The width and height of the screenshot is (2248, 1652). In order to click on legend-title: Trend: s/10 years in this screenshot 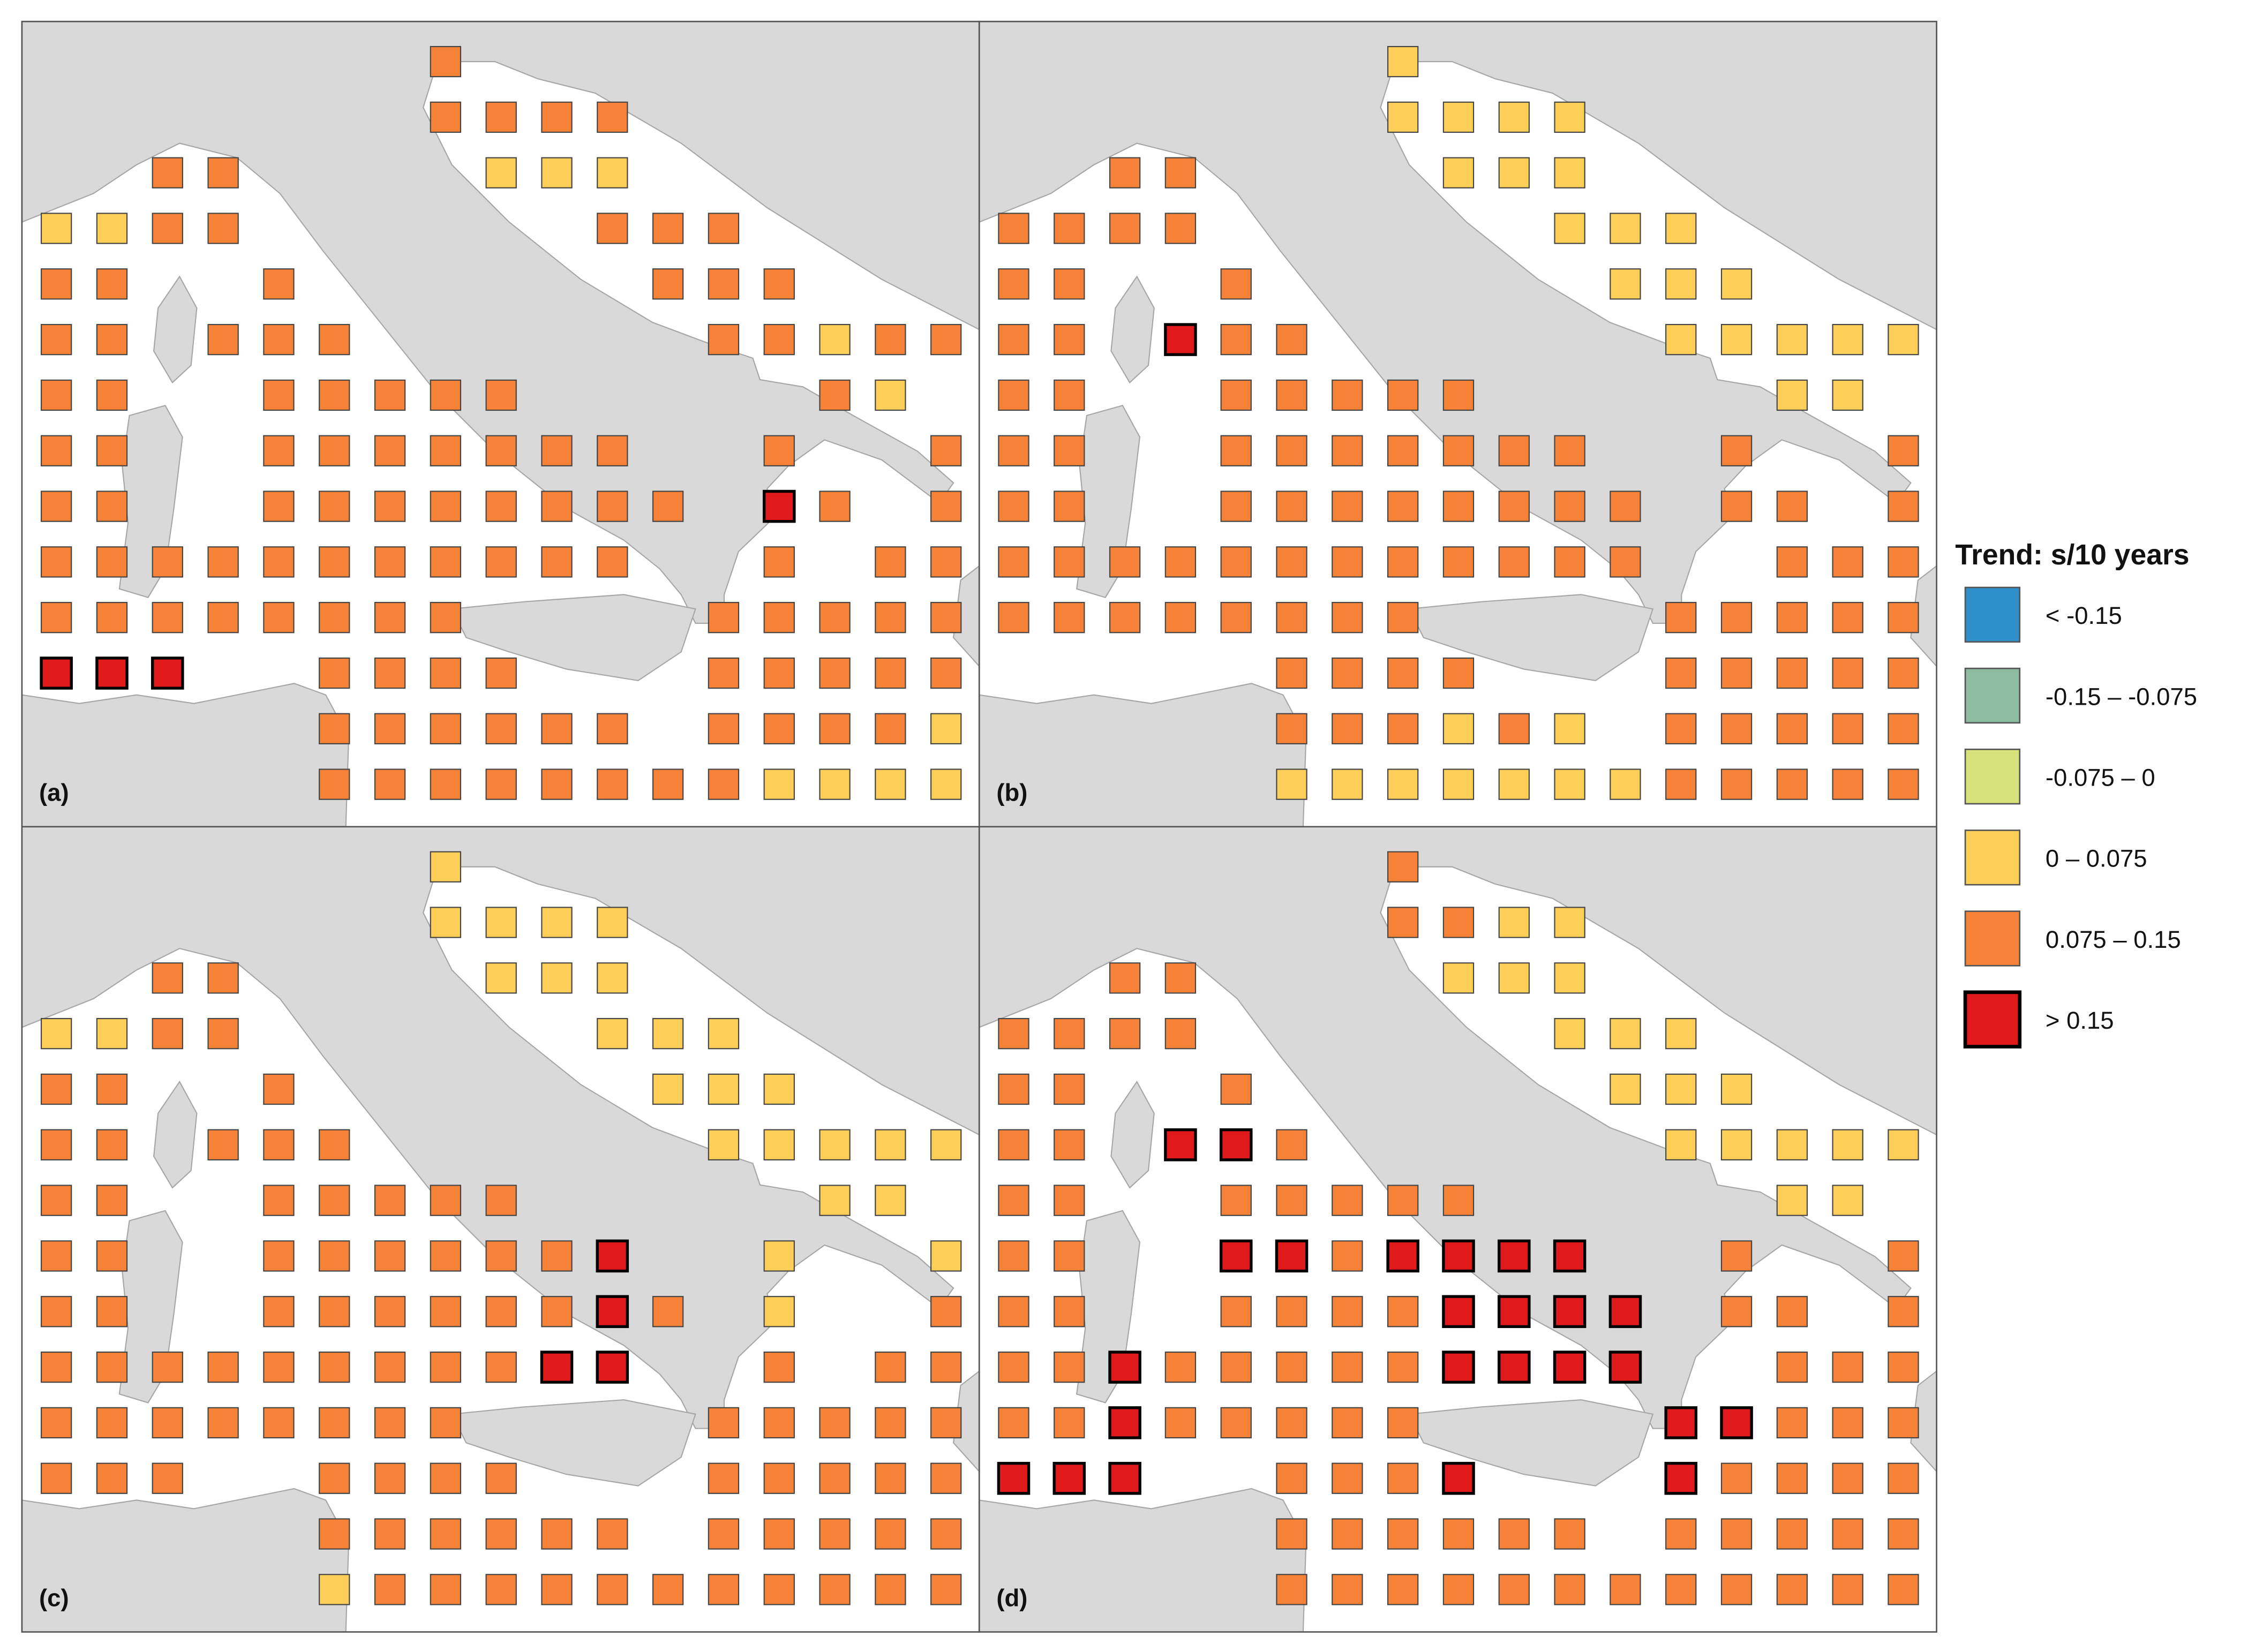, I will do `click(2072, 555)`.